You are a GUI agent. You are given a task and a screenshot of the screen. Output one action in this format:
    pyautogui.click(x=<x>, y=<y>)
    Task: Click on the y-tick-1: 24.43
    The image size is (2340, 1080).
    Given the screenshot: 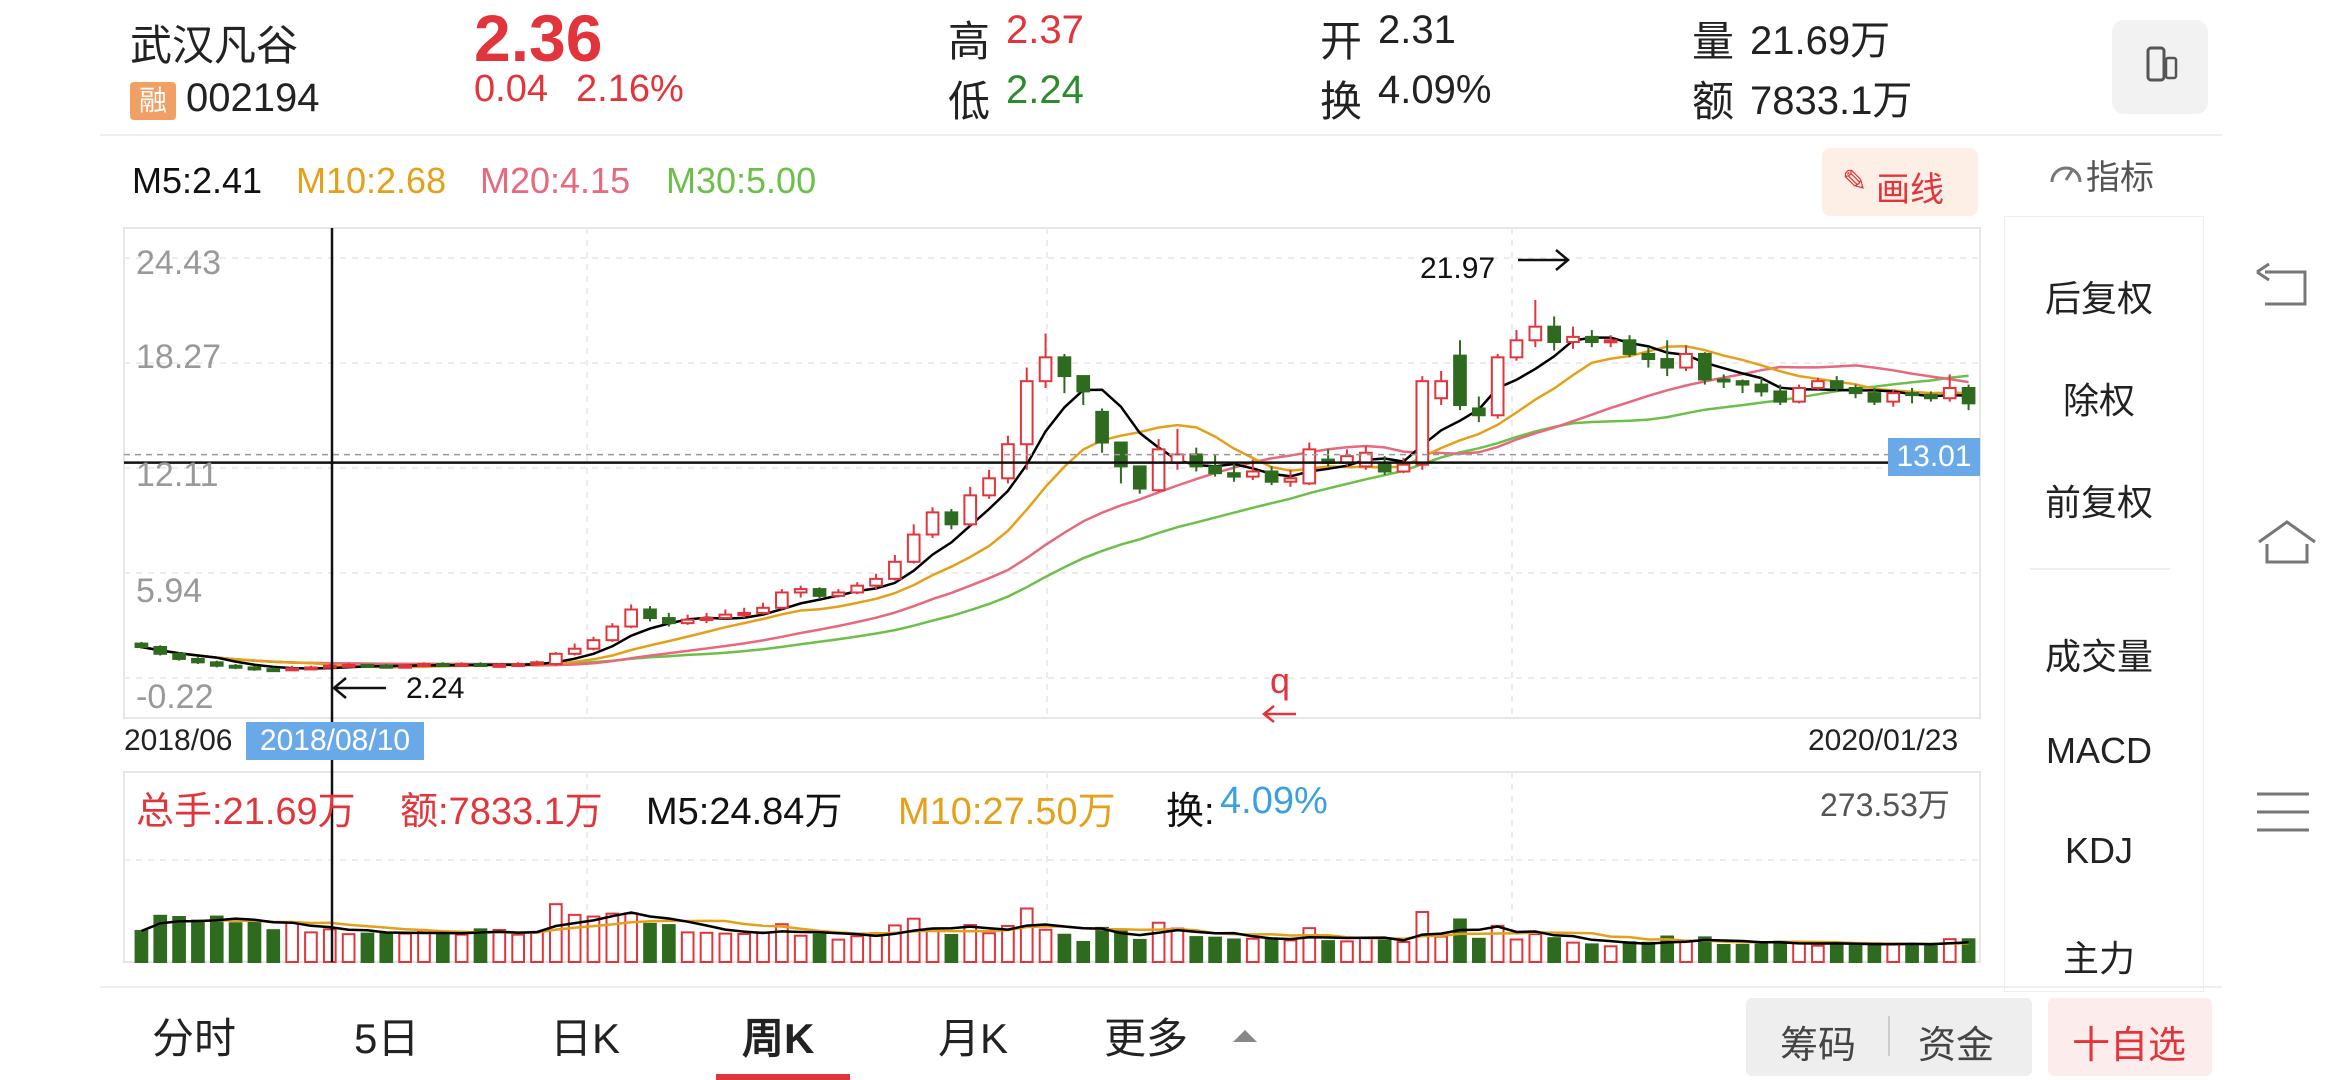 What is the action you would take?
    pyautogui.click(x=179, y=263)
    